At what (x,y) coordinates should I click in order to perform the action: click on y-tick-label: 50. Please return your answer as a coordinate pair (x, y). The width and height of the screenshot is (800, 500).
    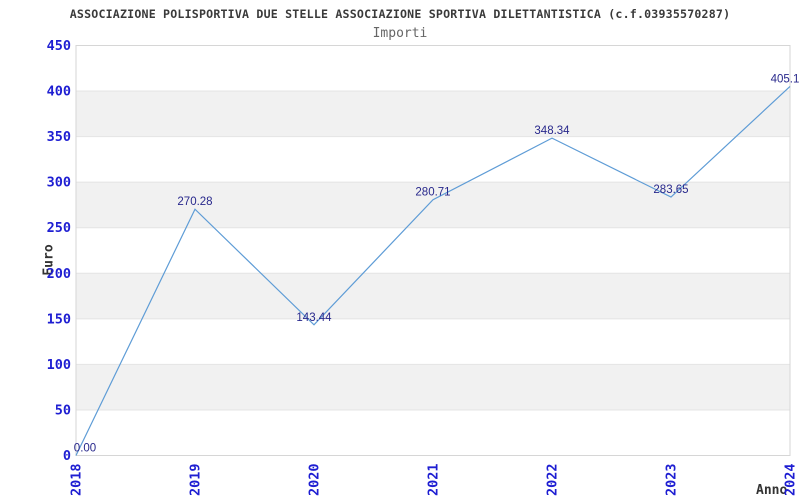
    Looking at the image, I should click on (63, 410).